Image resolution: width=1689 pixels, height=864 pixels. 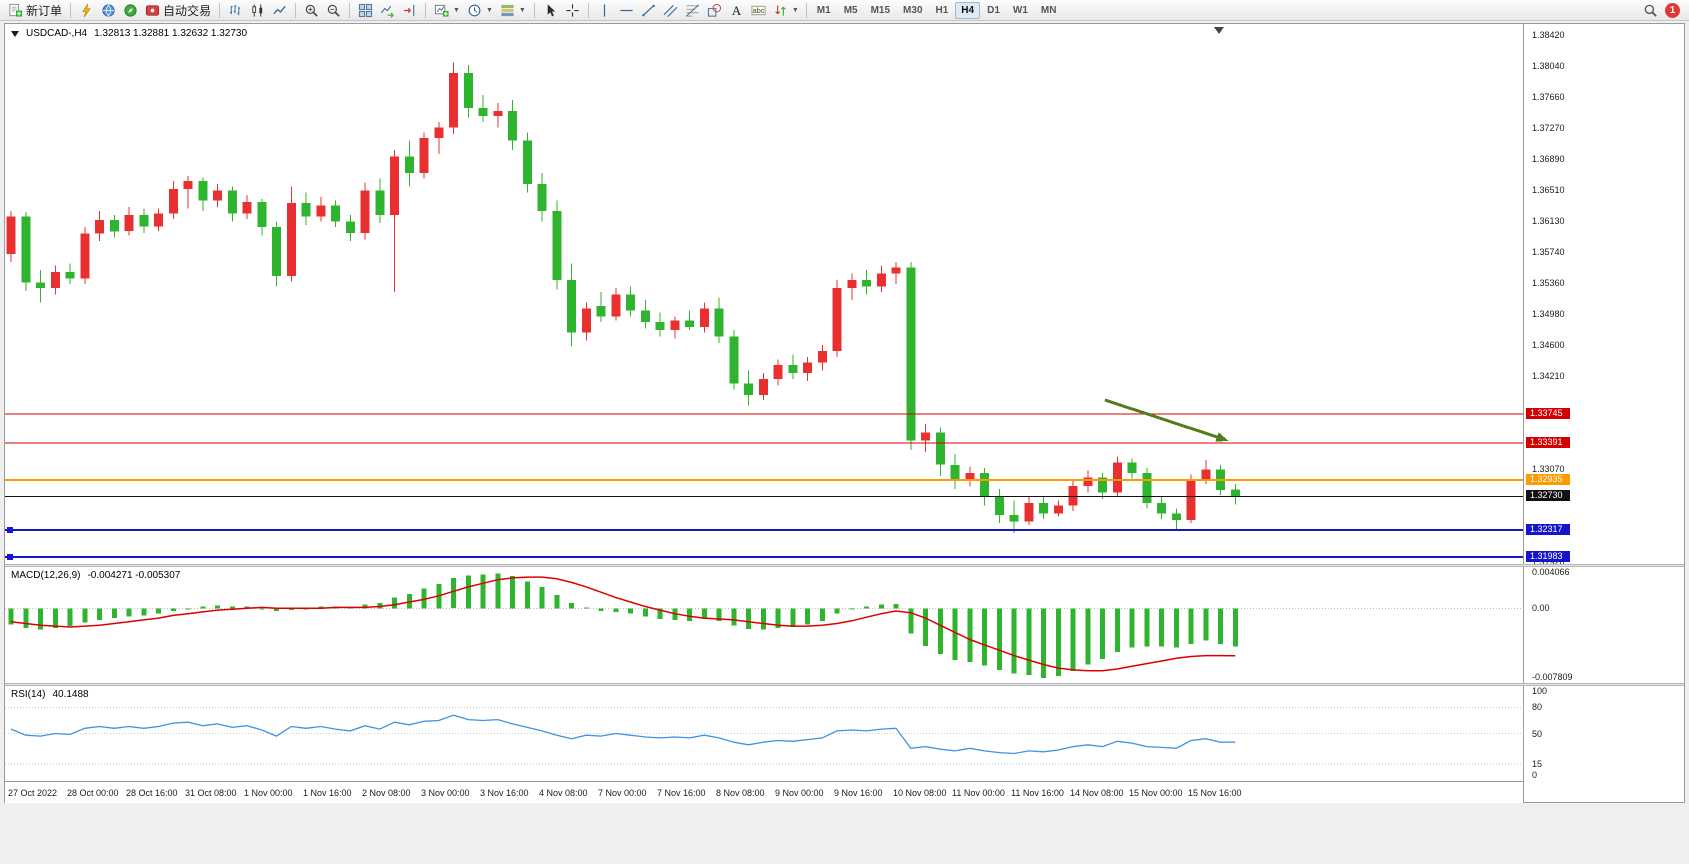 I want to click on timeframe-h4-button: H4, so click(x=968, y=10).